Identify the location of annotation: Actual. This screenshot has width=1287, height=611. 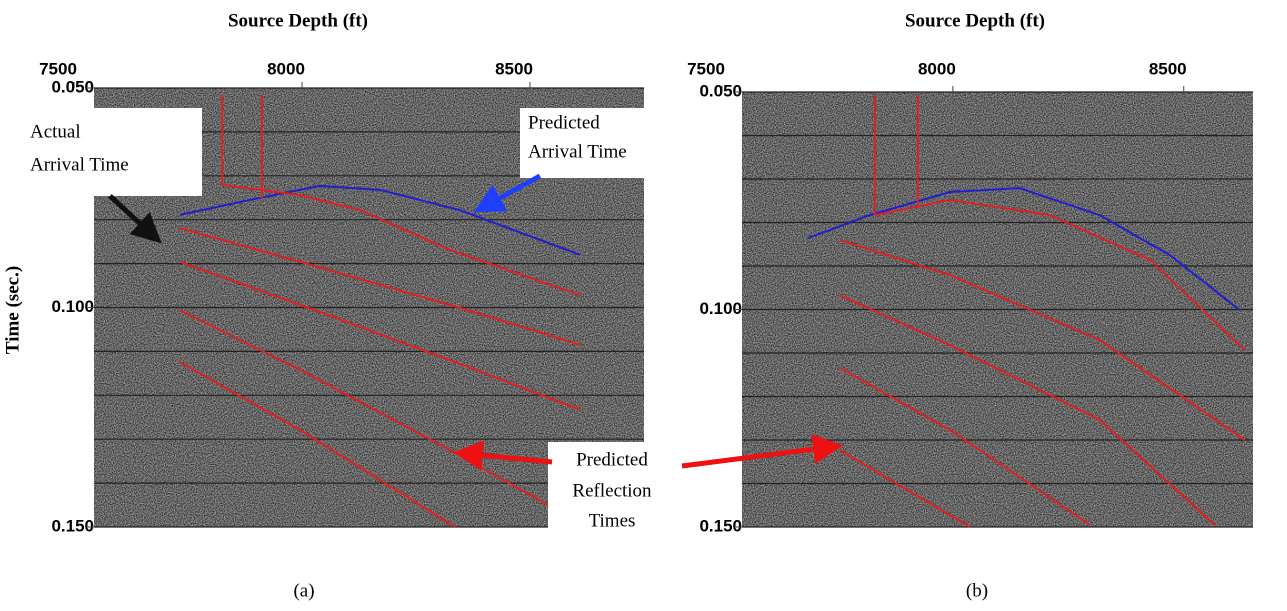
(55, 131).